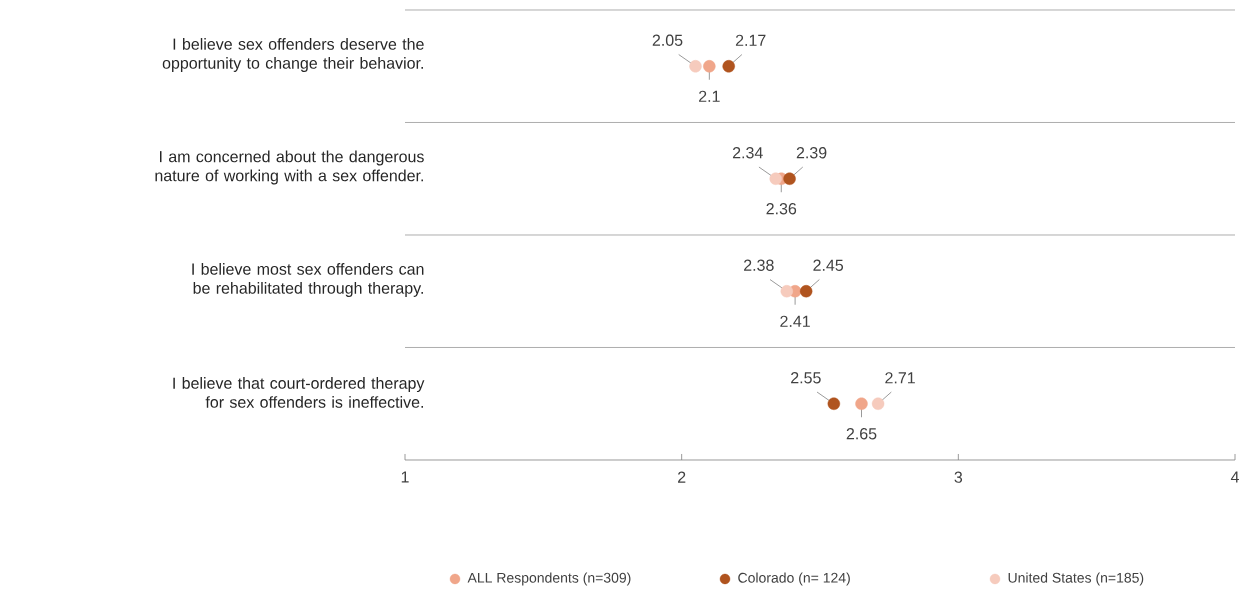 The width and height of the screenshot is (1255, 601). Describe the element at coordinates (806, 378) in the screenshot. I see `data-label: 2.55` at that location.